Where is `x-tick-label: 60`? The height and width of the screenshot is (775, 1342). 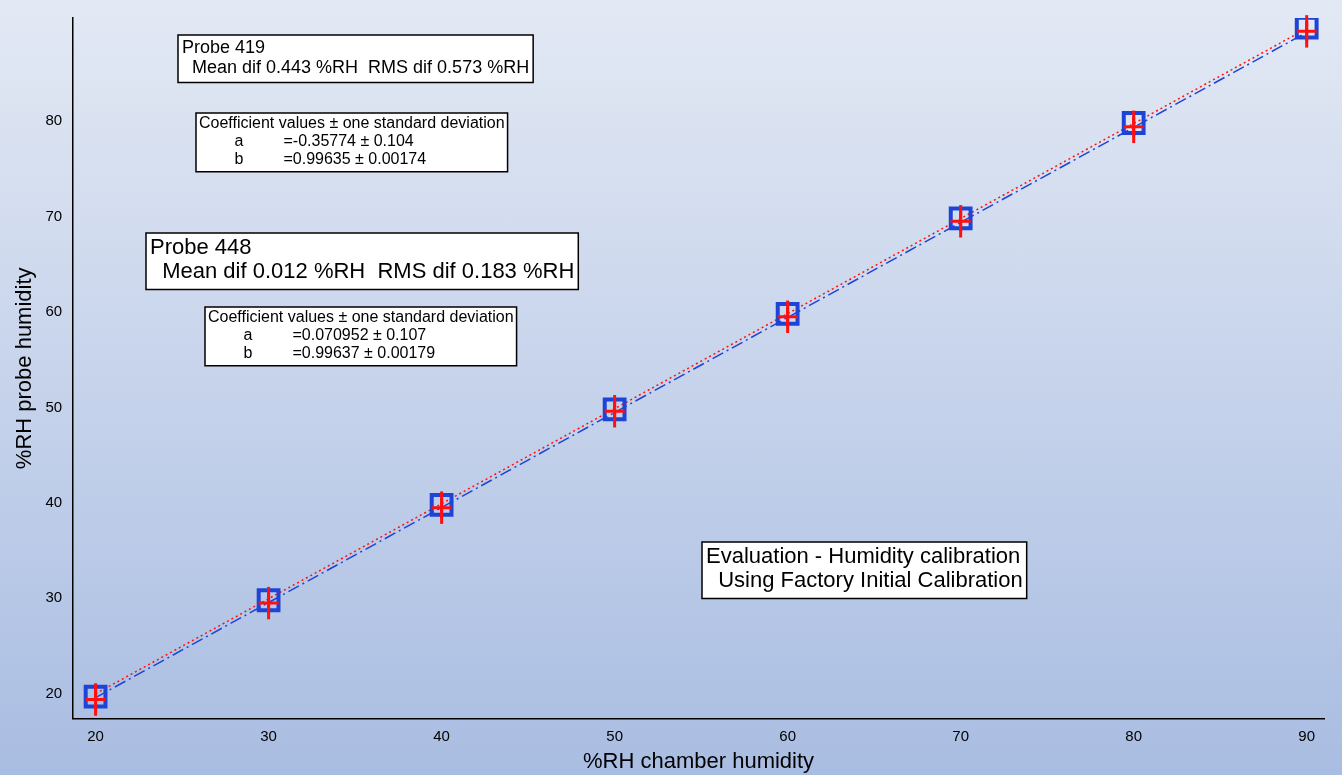
x-tick-label: 60 is located at coordinates (787, 735).